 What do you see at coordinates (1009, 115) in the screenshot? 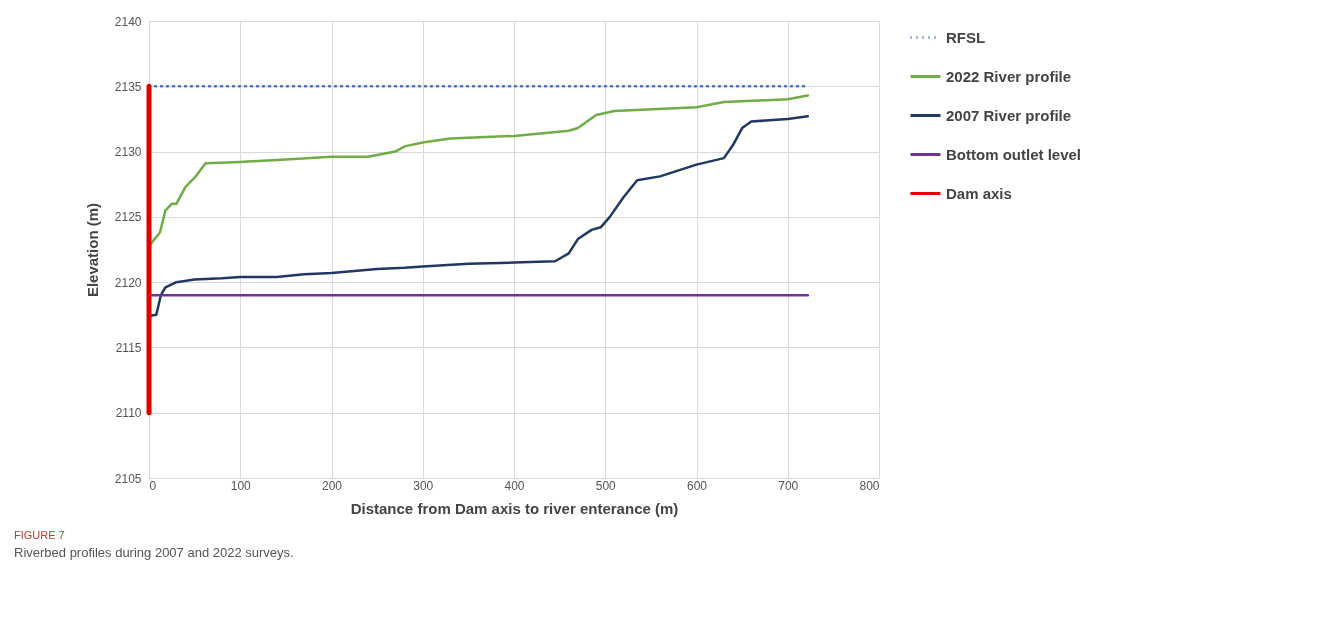
I see `legend-label: 2007 River profile` at bounding box center [1009, 115].